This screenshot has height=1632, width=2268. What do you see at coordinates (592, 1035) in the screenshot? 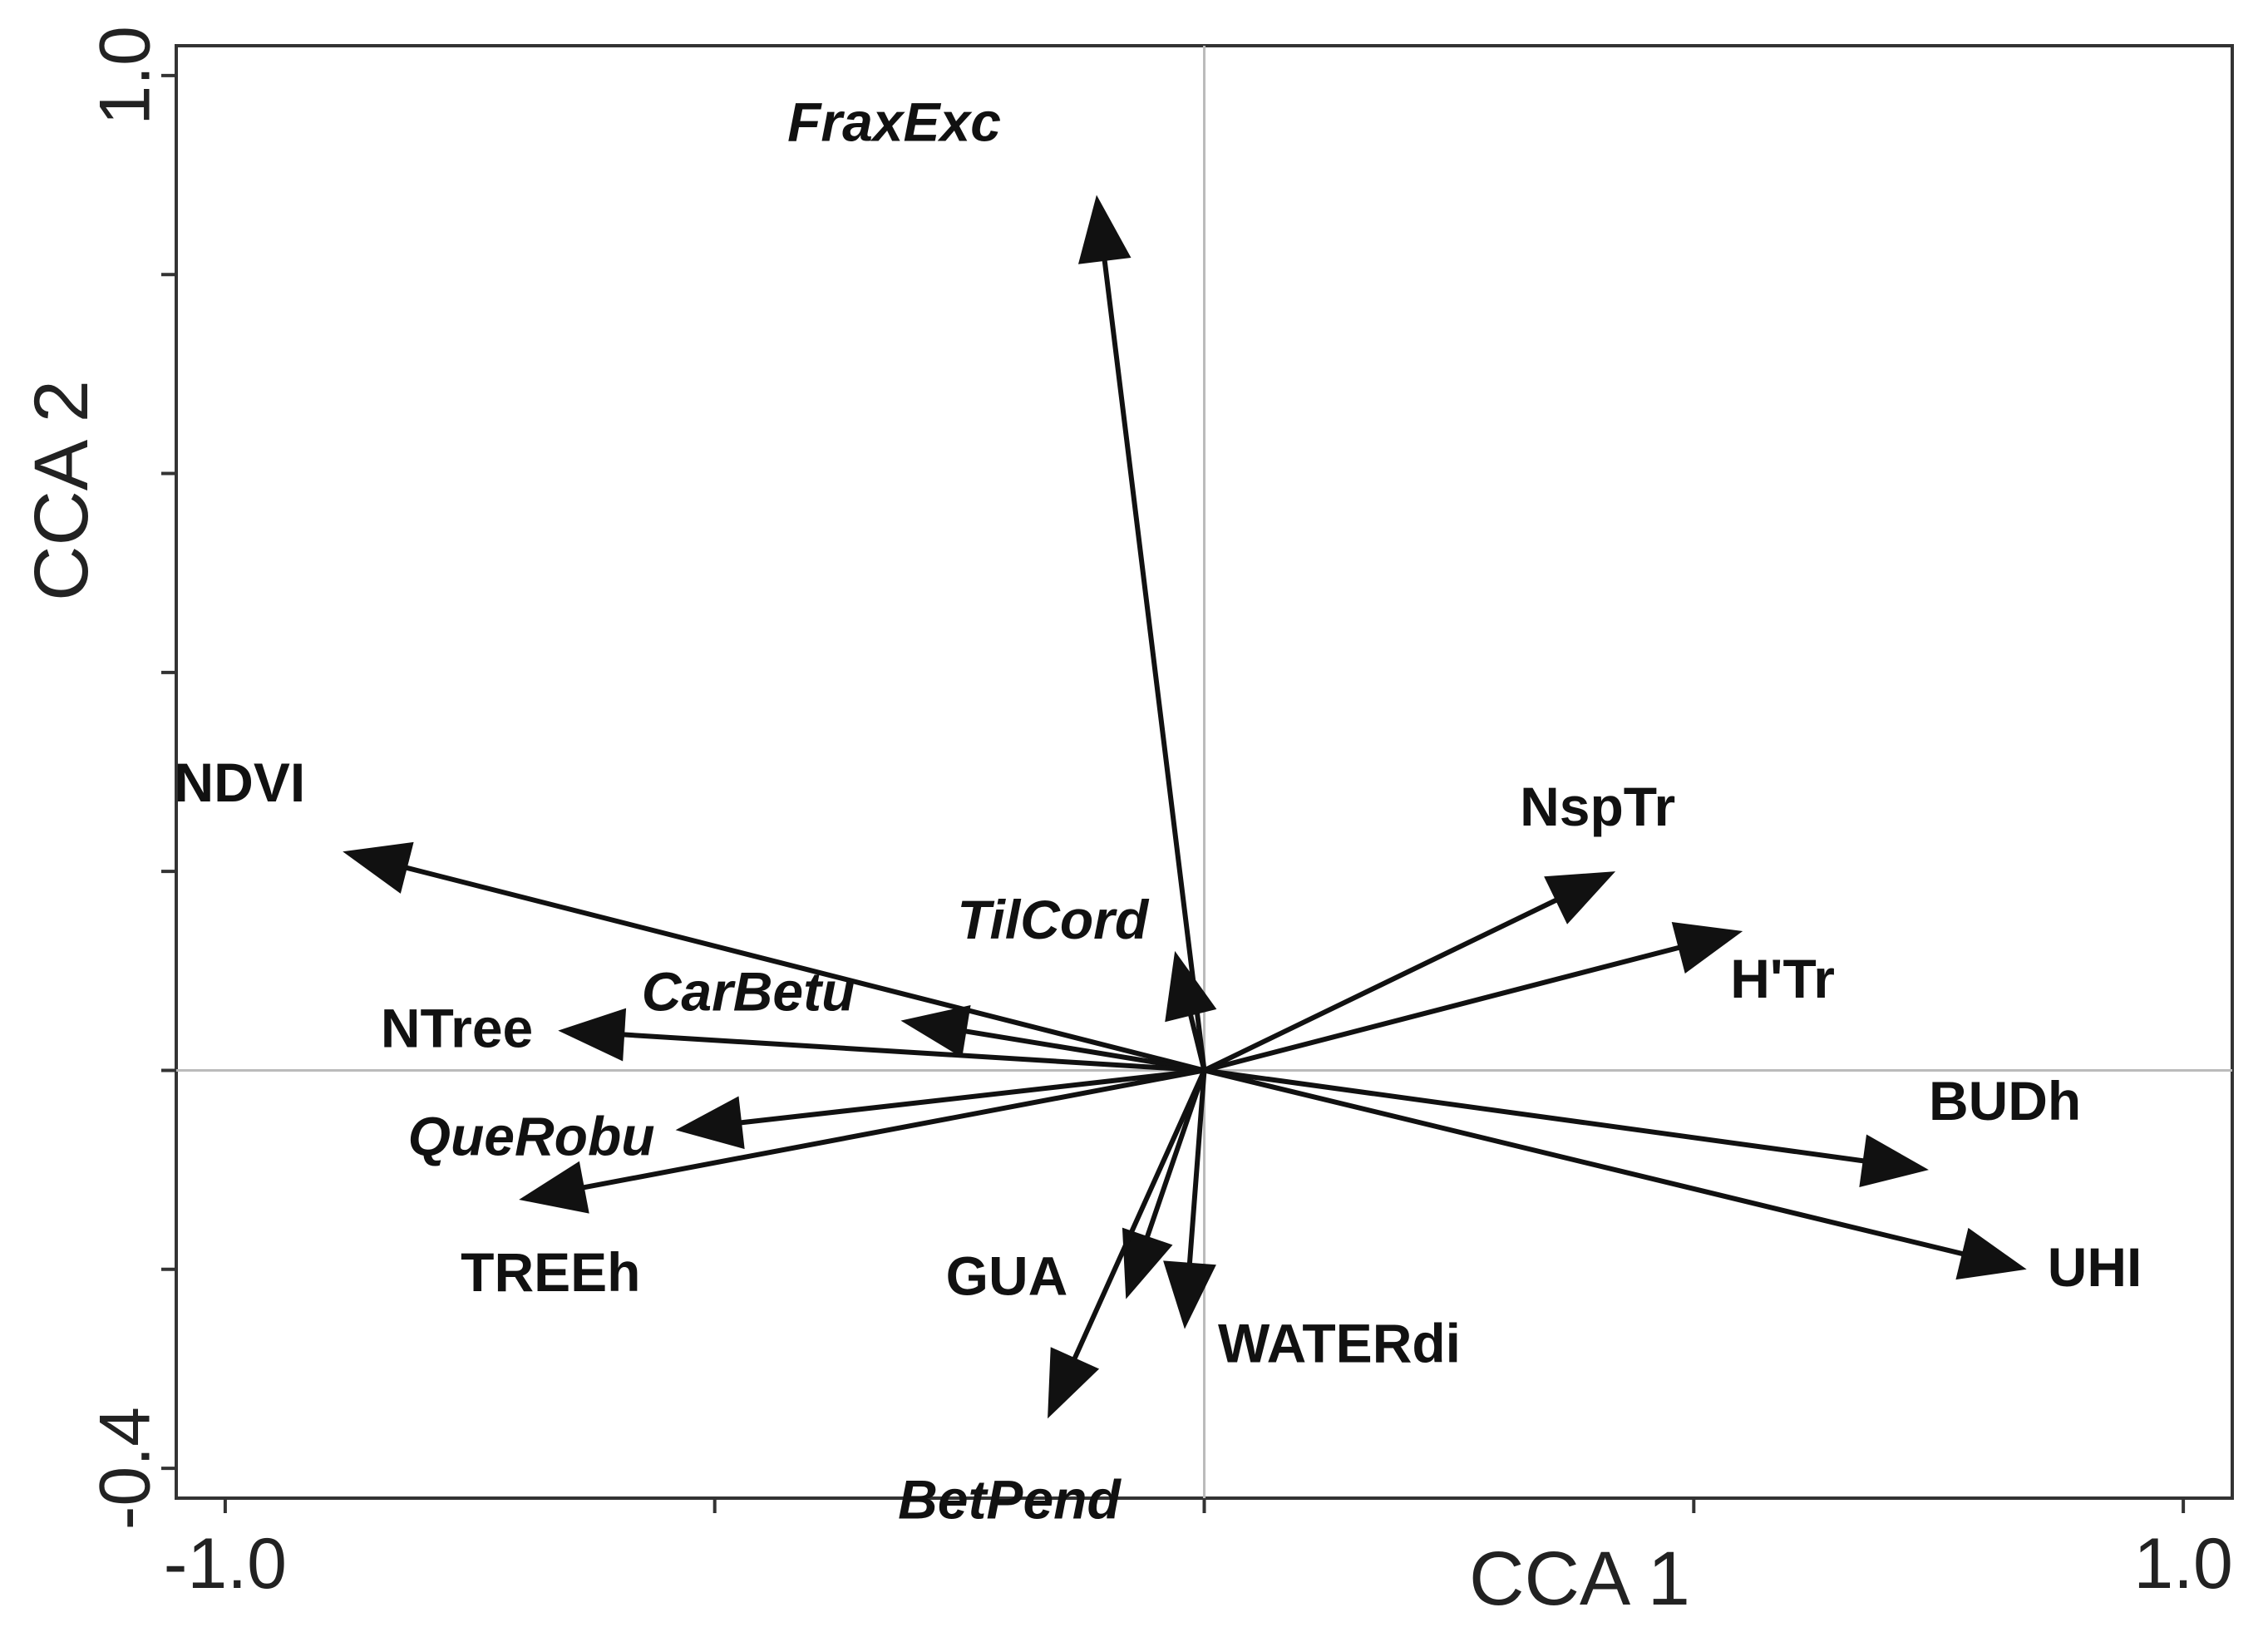
I see `arrowhead-ntree` at bounding box center [592, 1035].